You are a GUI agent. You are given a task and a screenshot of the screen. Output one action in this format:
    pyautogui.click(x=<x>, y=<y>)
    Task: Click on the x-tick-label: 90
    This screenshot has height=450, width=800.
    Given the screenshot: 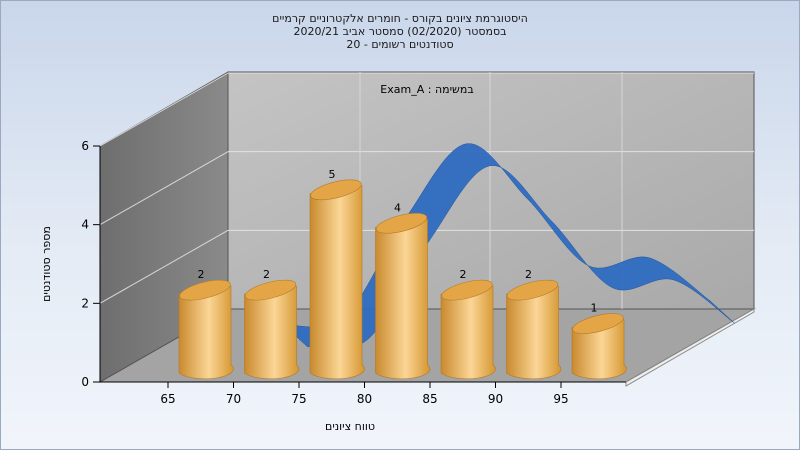 What is the action you would take?
    pyautogui.click(x=495, y=399)
    